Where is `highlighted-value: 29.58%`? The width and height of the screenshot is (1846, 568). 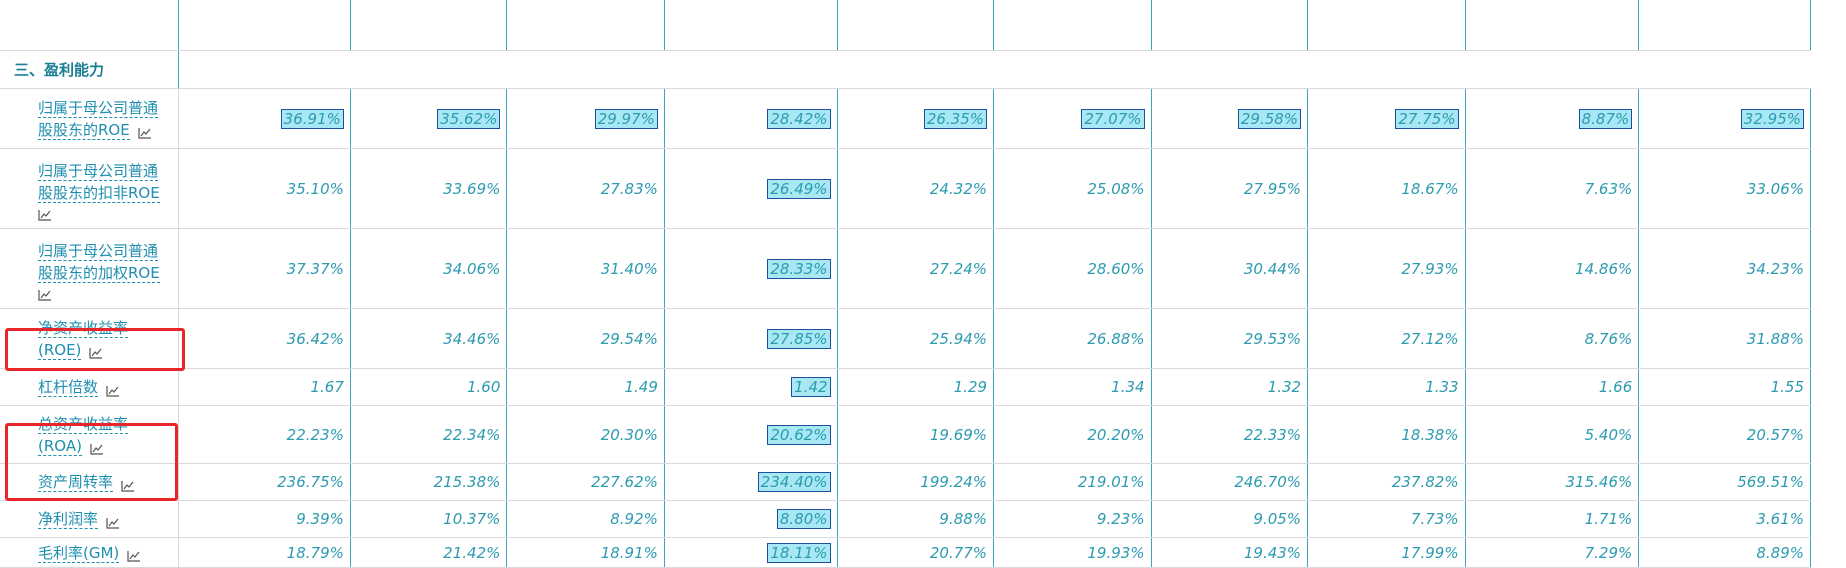
highlighted-value: 29.58% is located at coordinates (1269, 118).